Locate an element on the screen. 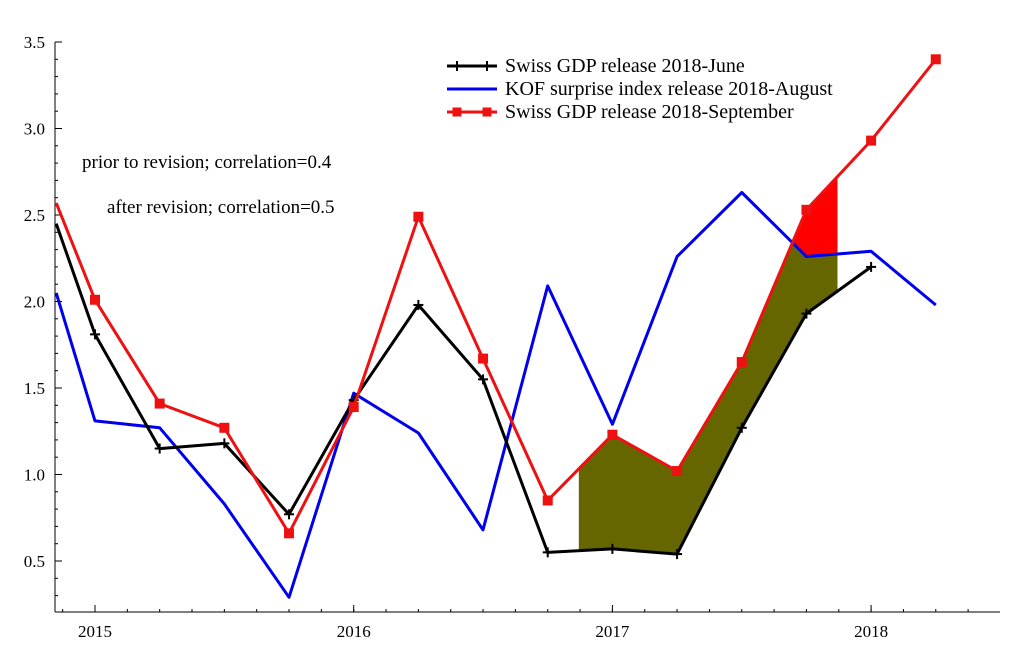  y-tick-label: 3.0 is located at coordinates (34, 129).